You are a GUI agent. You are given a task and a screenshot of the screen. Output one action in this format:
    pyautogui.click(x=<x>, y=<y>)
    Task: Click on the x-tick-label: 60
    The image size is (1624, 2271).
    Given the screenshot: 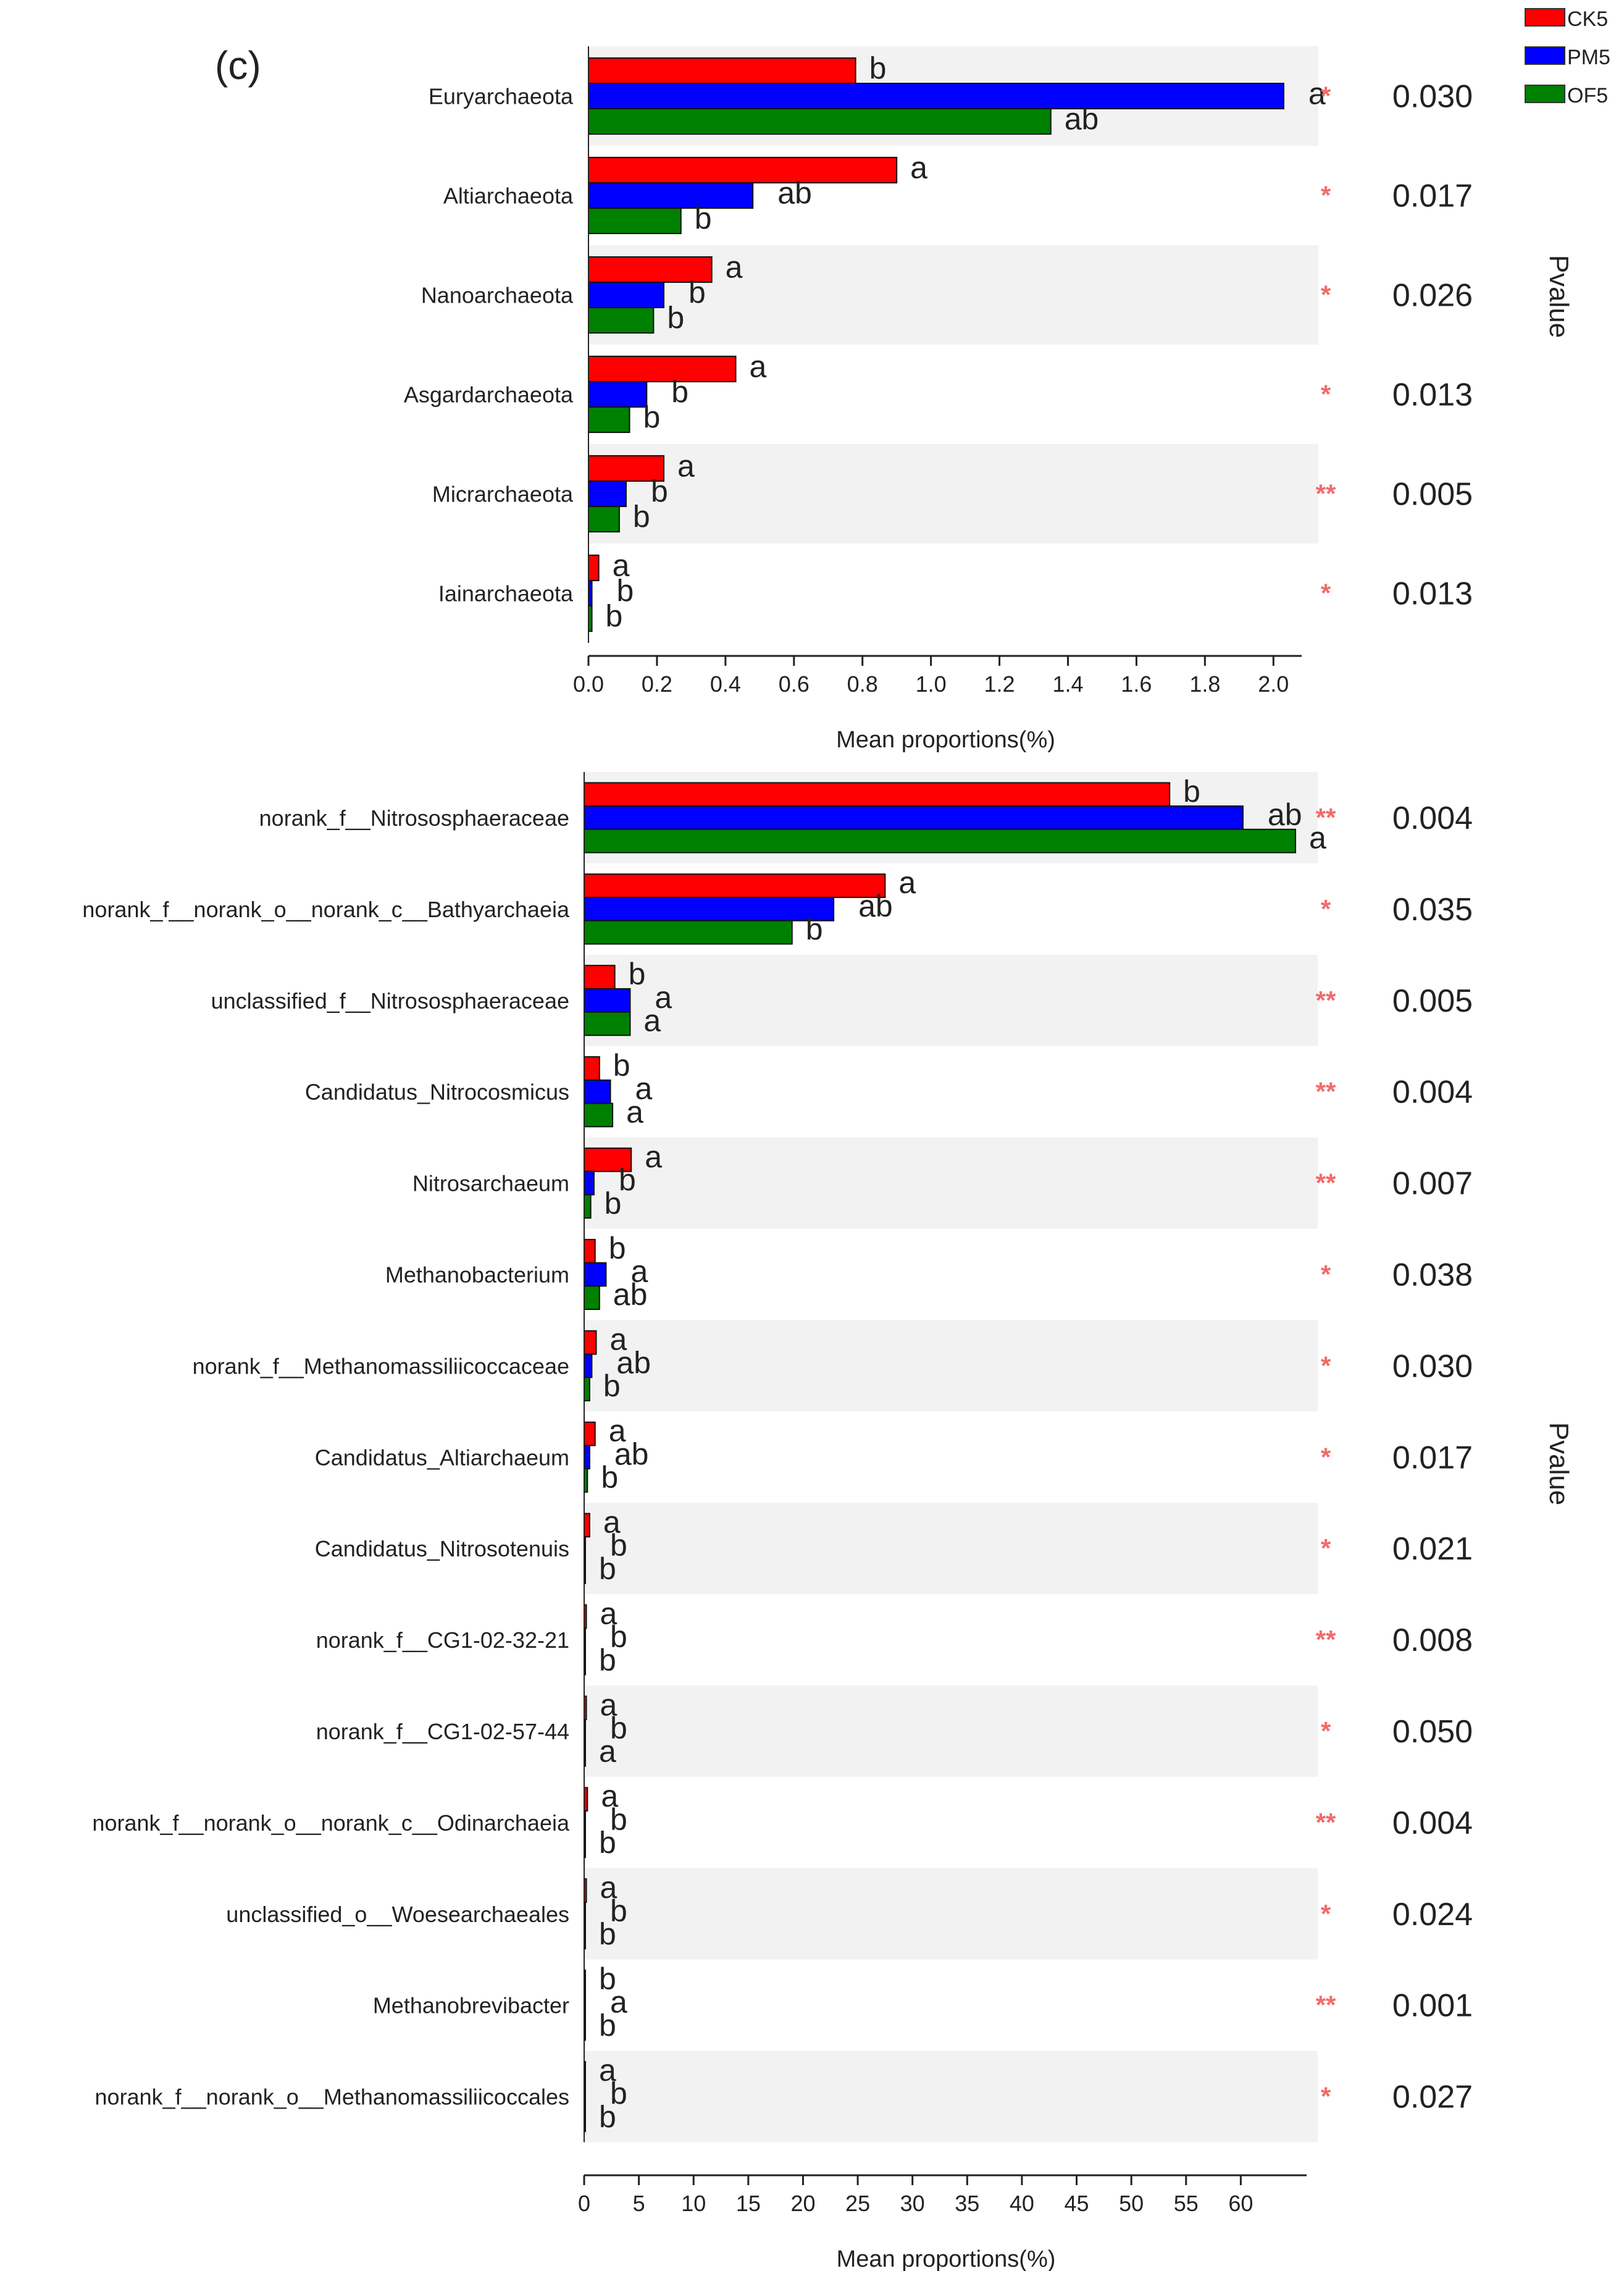 What is the action you would take?
    pyautogui.click(x=1241, y=2203)
    